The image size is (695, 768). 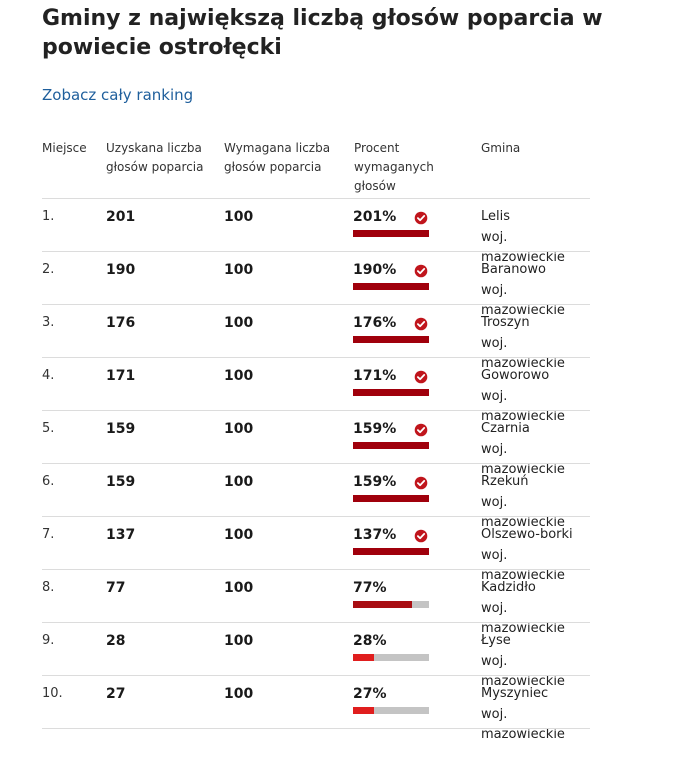 What do you see at coordinates (48, 587) in the screenshot?
I see `rank-cell: 8.` at bounding box center [48, 587].